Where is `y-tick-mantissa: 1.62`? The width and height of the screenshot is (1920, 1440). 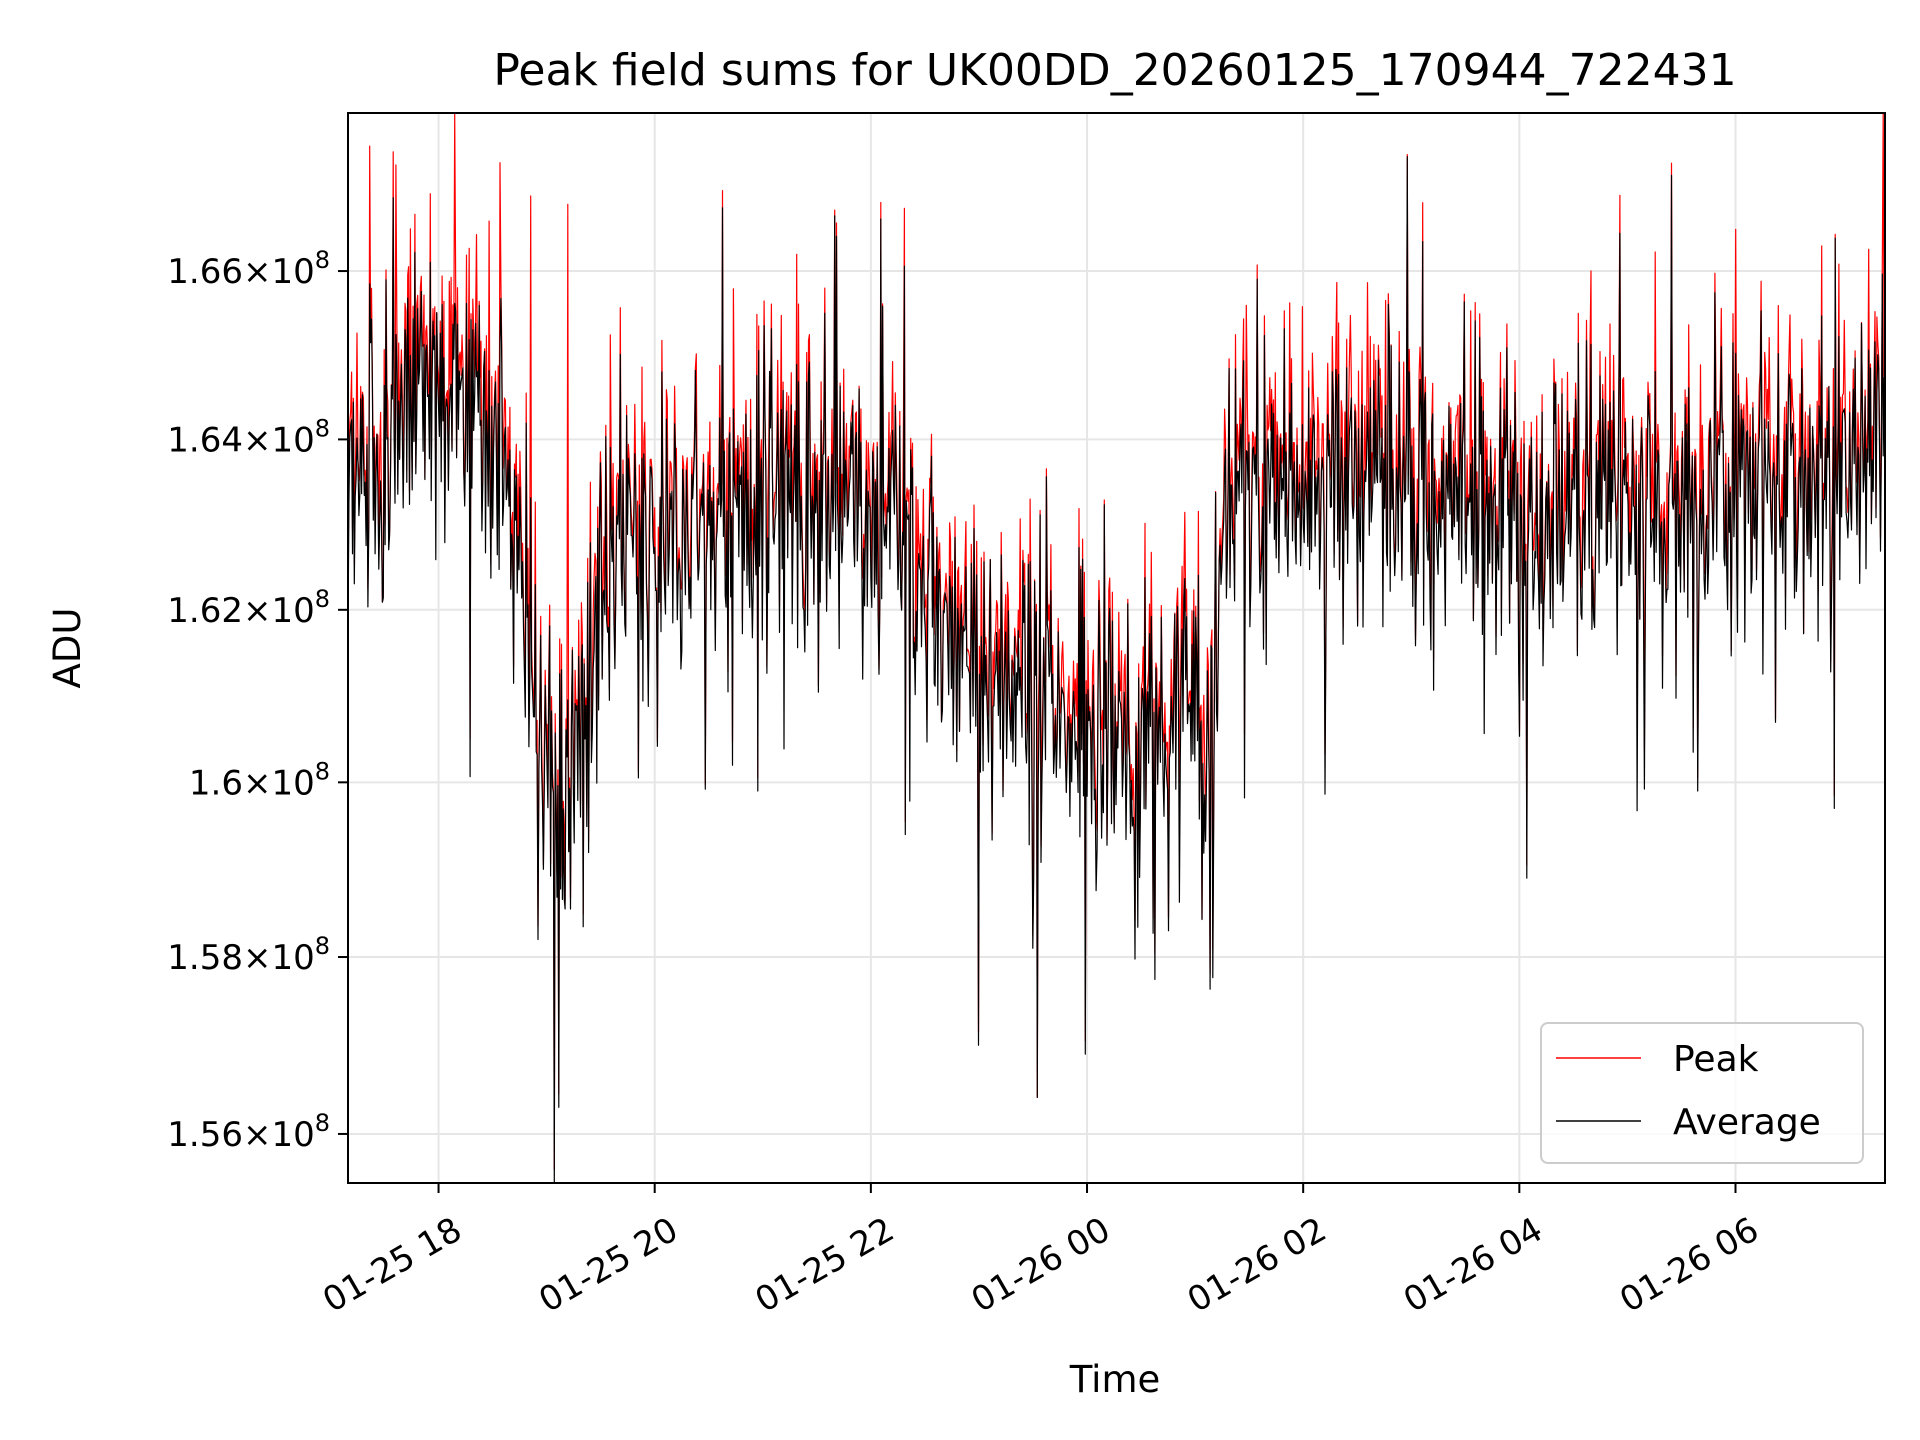
y-tick-mantissa: 1.62 is located at coordinates (205, 611).